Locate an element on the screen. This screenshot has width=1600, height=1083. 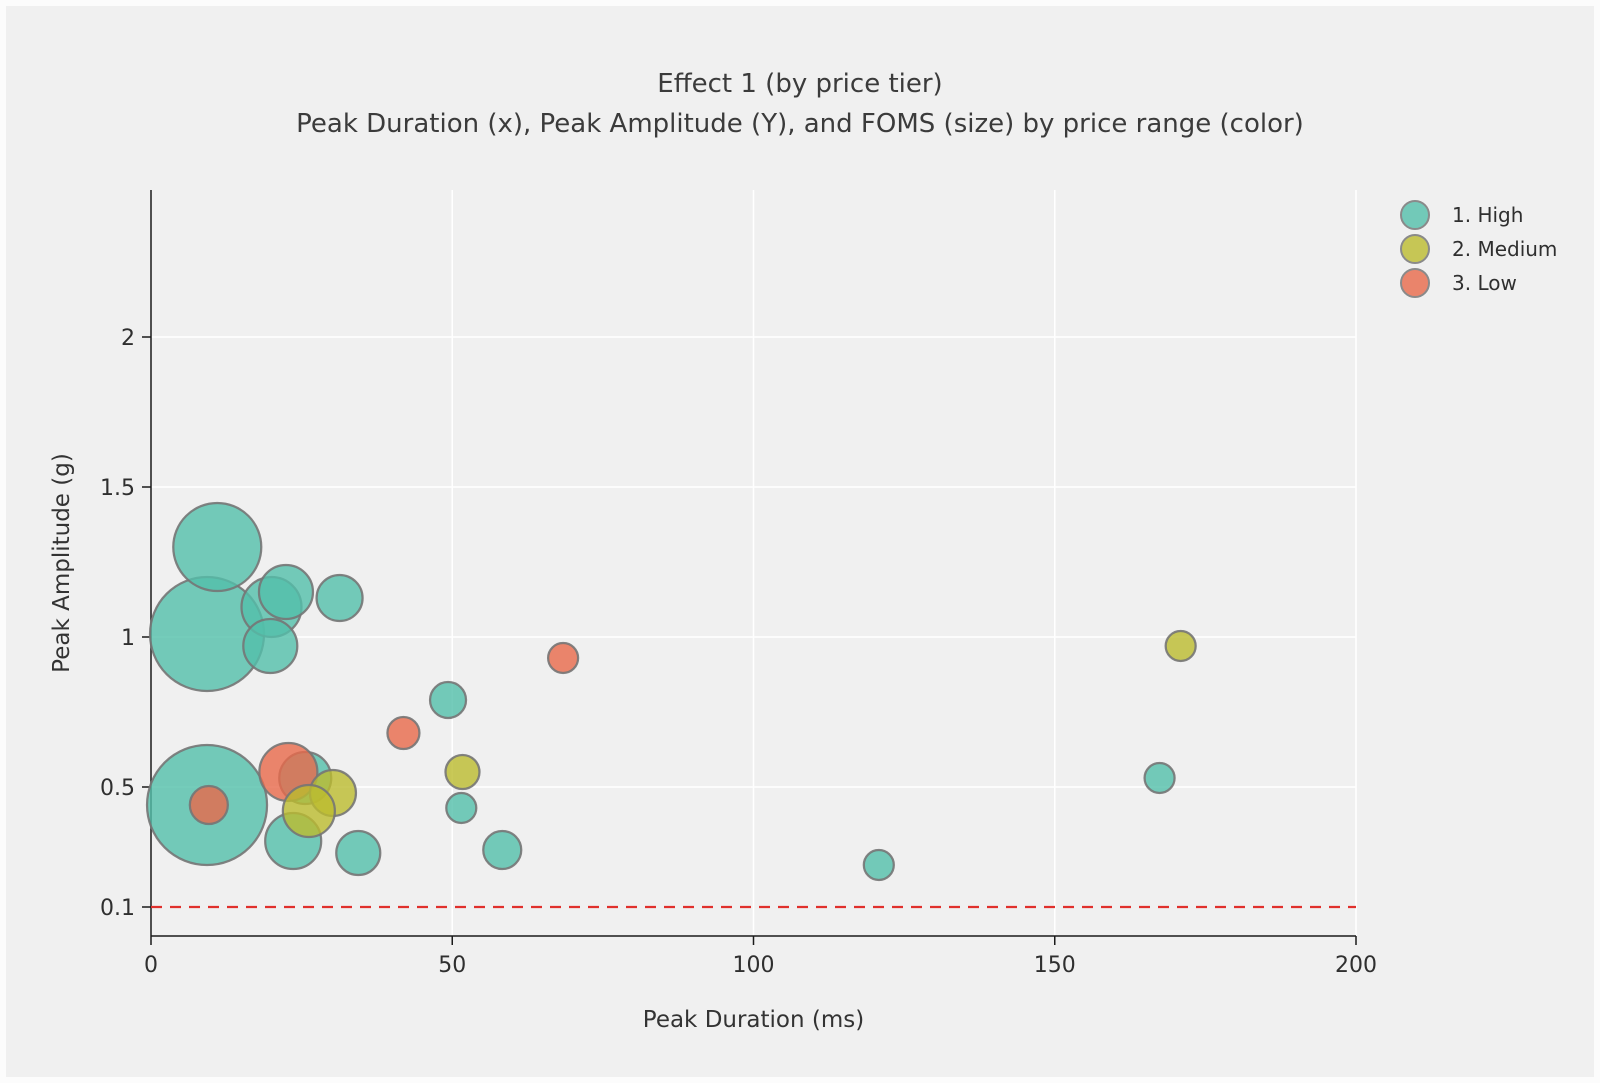
y-tick-label: 2 is located at coordinates (128, 338).